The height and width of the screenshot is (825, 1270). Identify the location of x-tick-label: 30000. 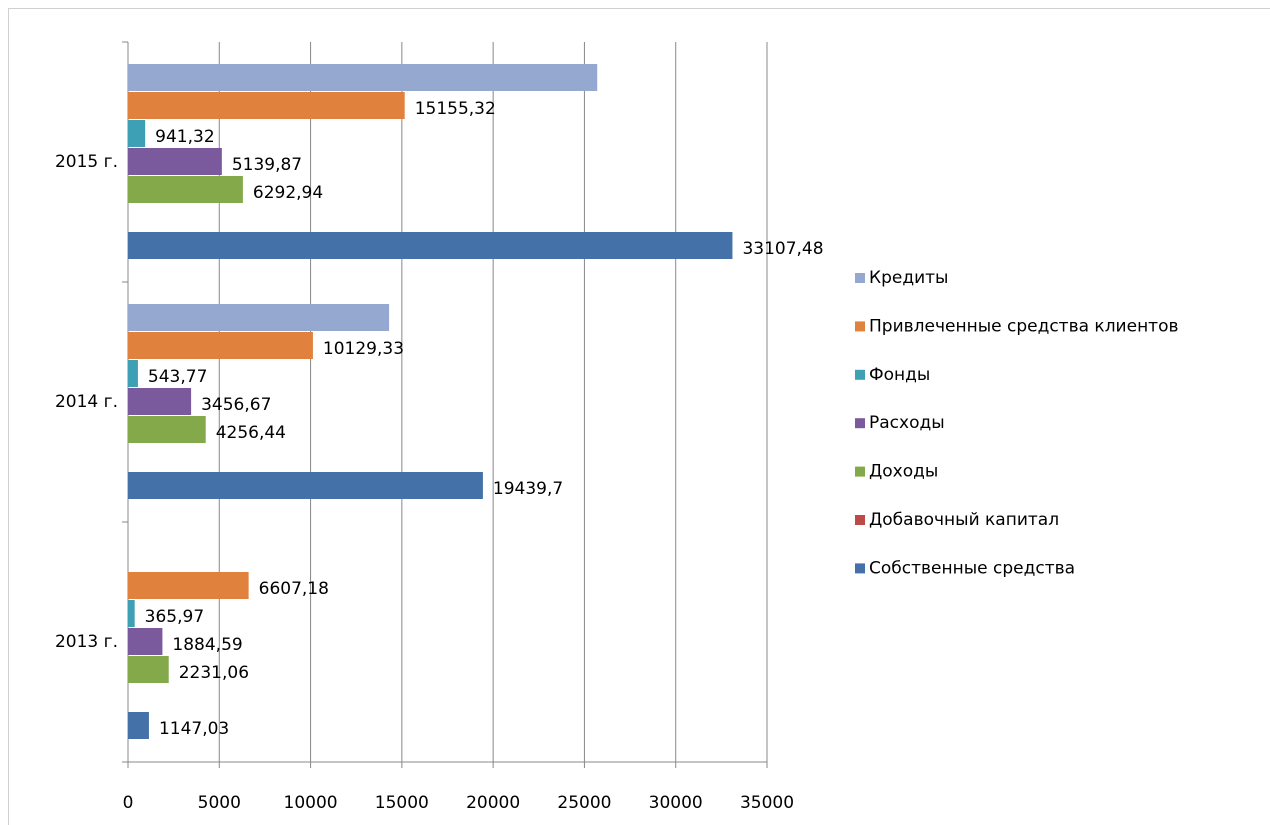
(676, 803).